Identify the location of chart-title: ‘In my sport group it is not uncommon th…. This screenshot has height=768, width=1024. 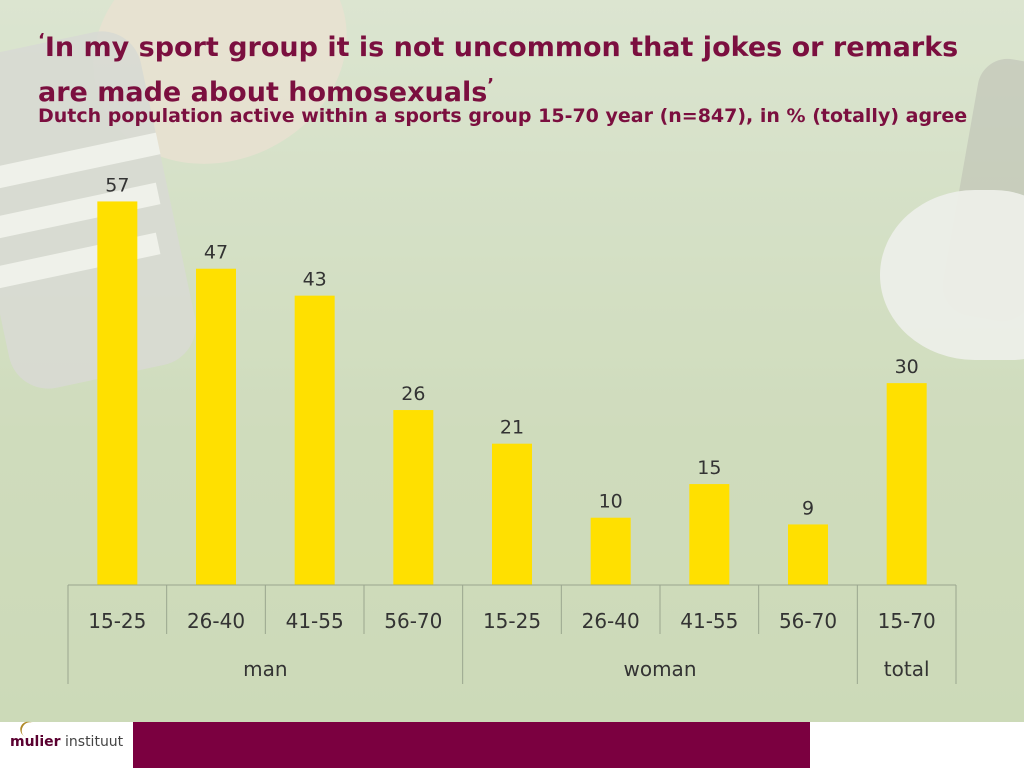
(518, 67).